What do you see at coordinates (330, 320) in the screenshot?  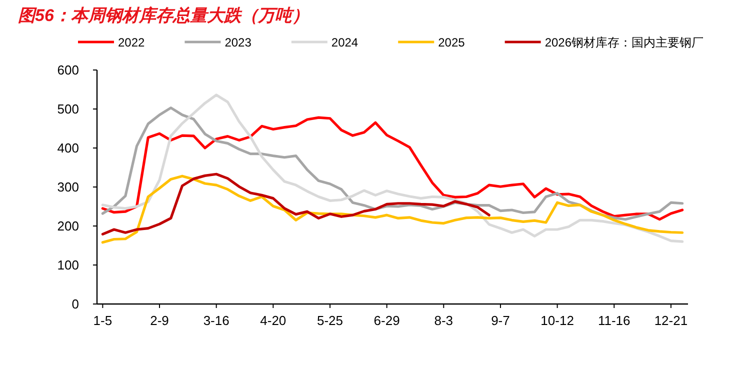 I see `x-tick-label: 5-25` at bounding box center [330, 320].